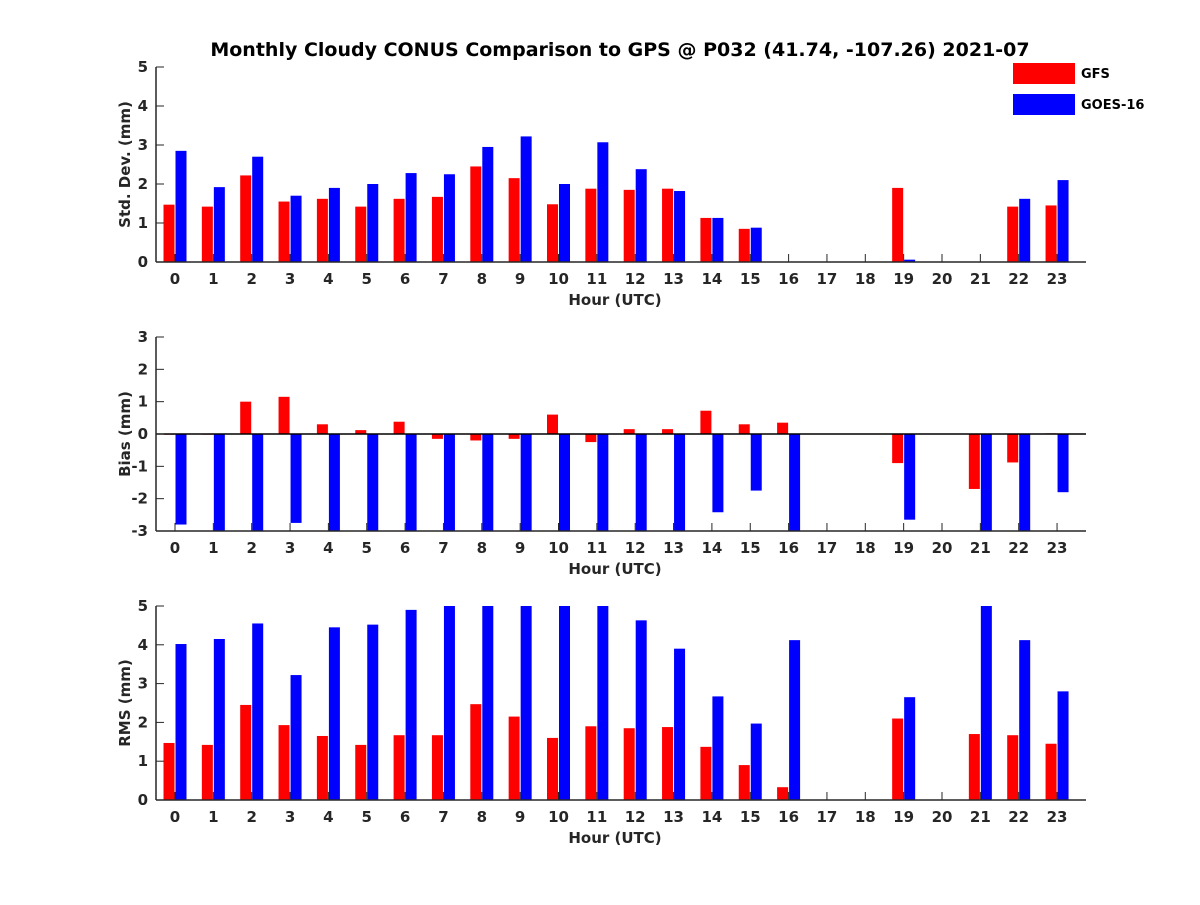  I want to click on x-tick-label: 14, so click(711, 817).